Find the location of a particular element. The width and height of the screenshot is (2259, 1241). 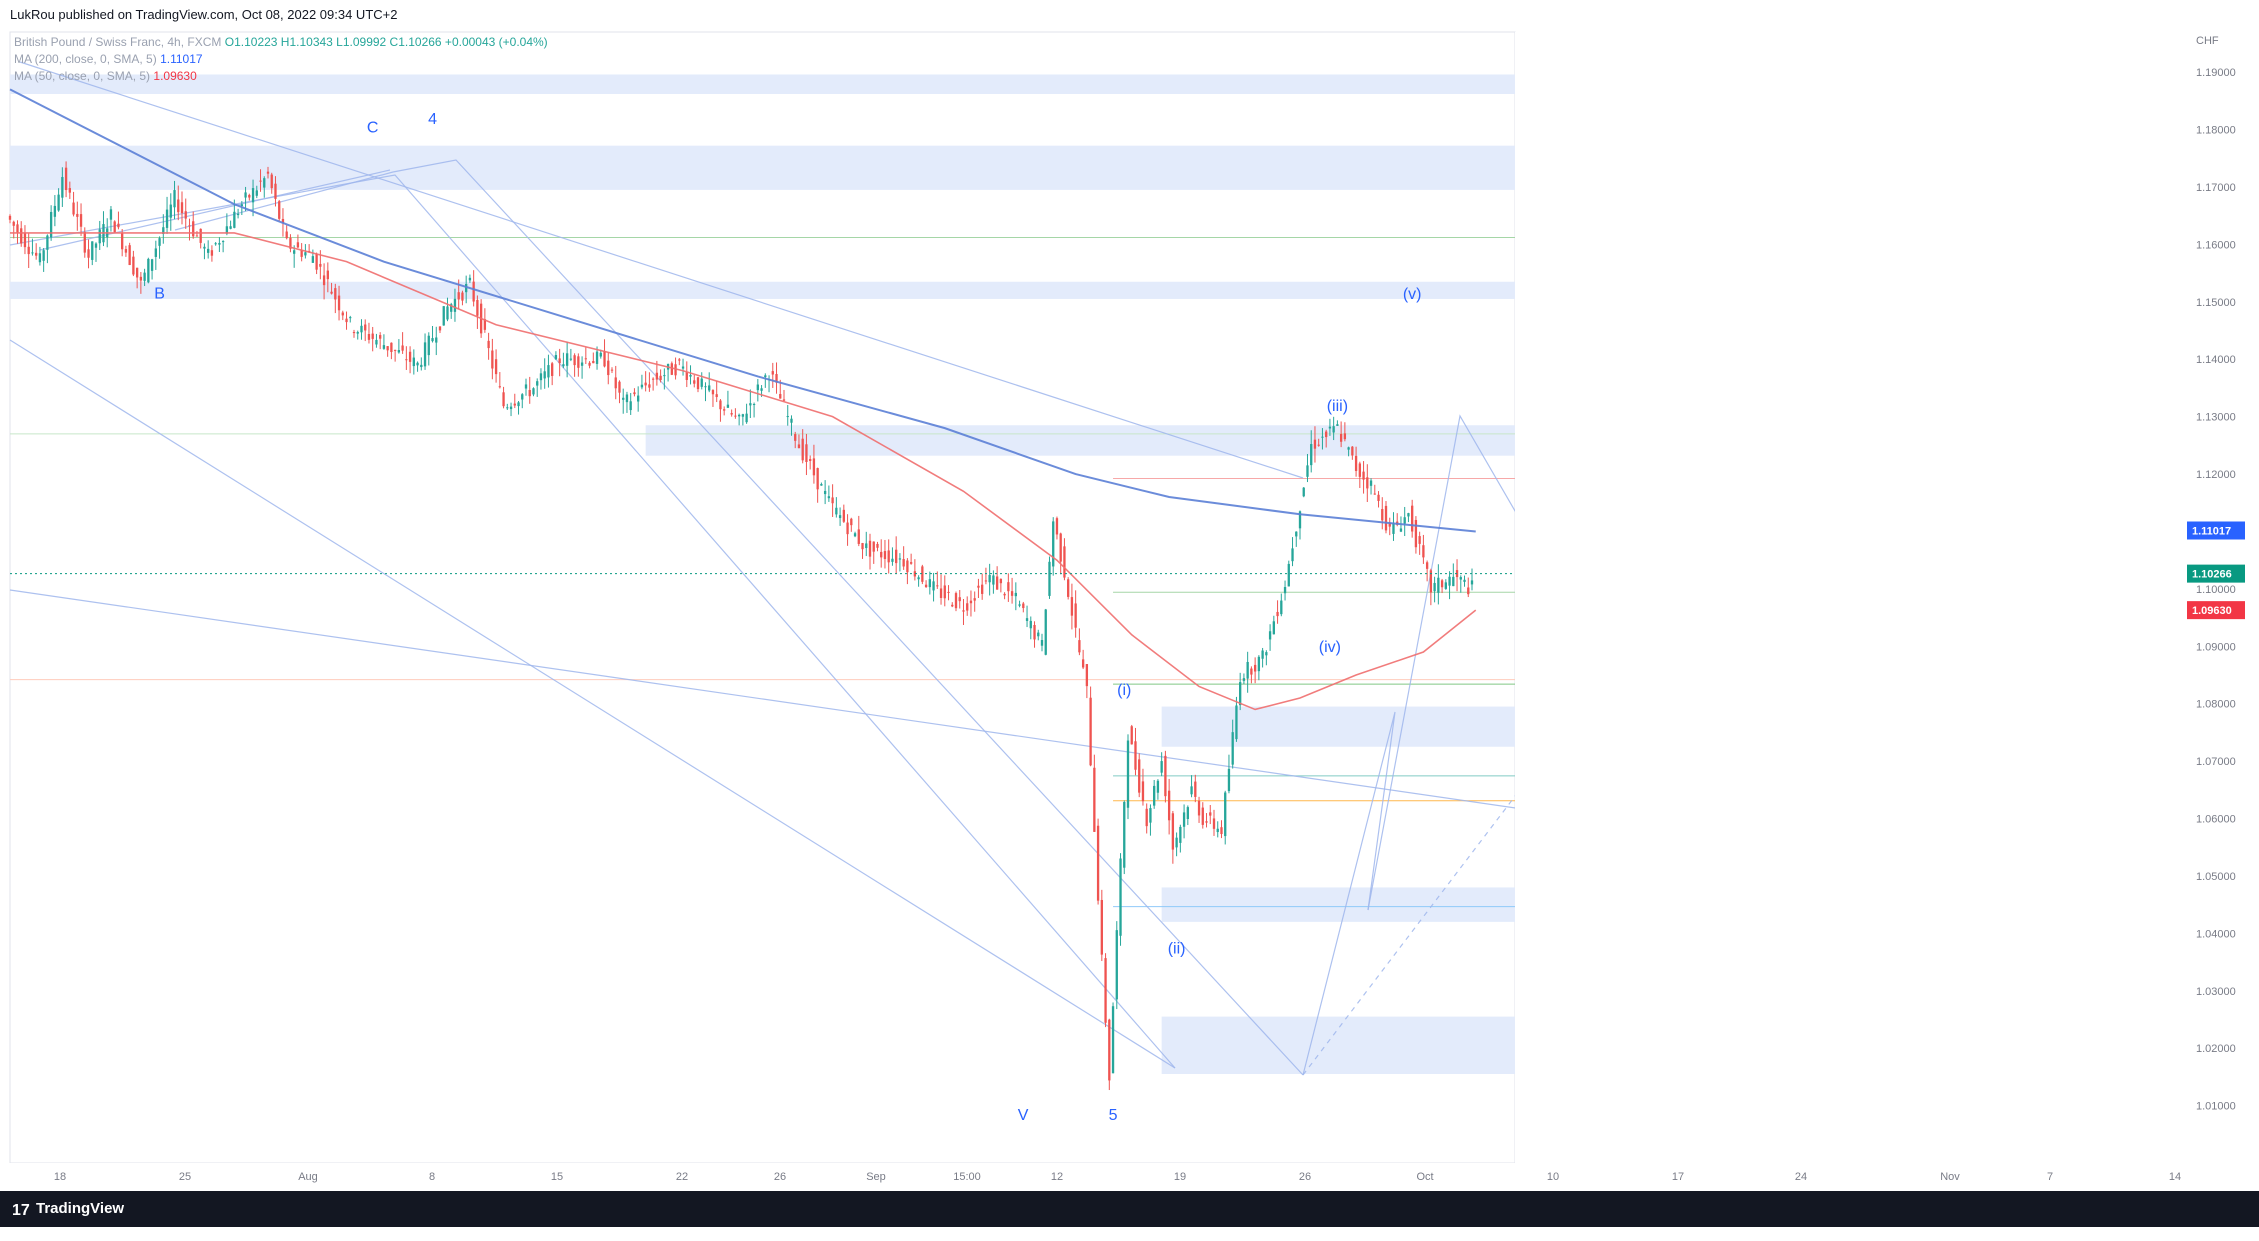

time-axis-tick: 15:00 is located at coordinates (967, 1177).